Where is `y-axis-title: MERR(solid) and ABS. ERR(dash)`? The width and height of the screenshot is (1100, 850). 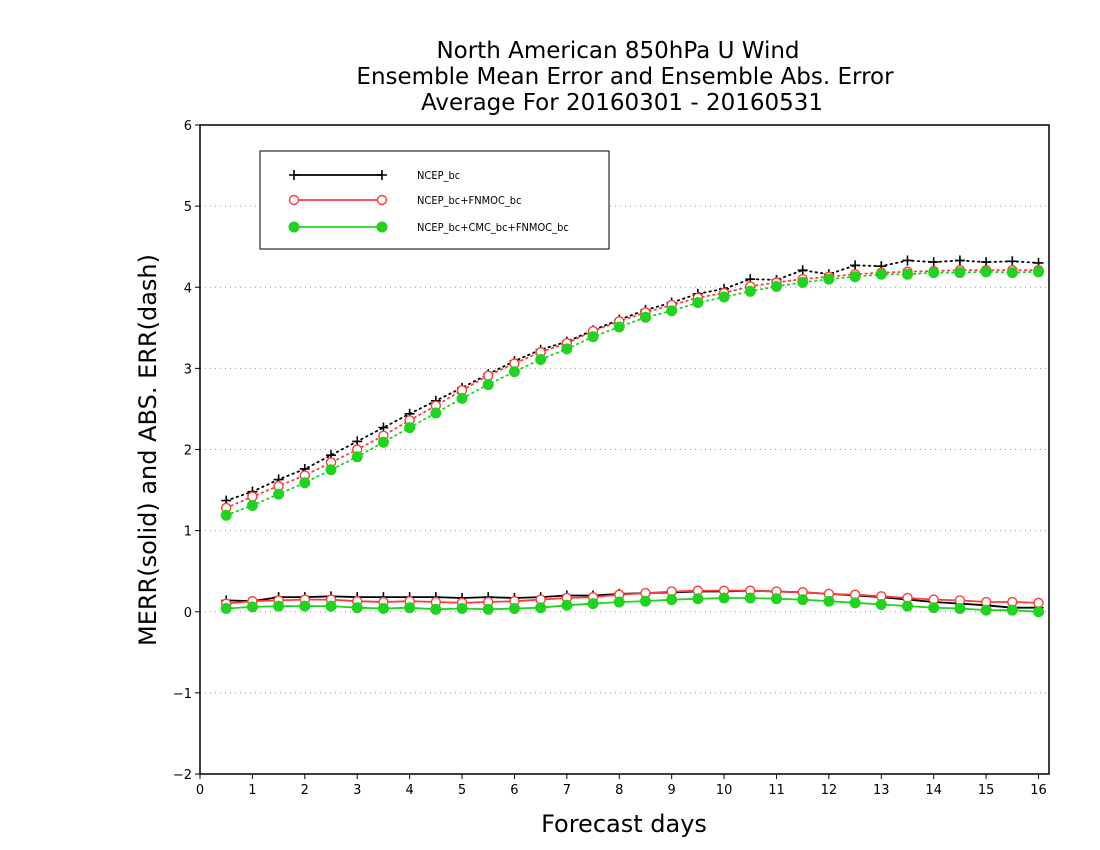
y-axis-title: MERR(solid) and ABS. ERR(dash) is located at coordinates (148, 450).